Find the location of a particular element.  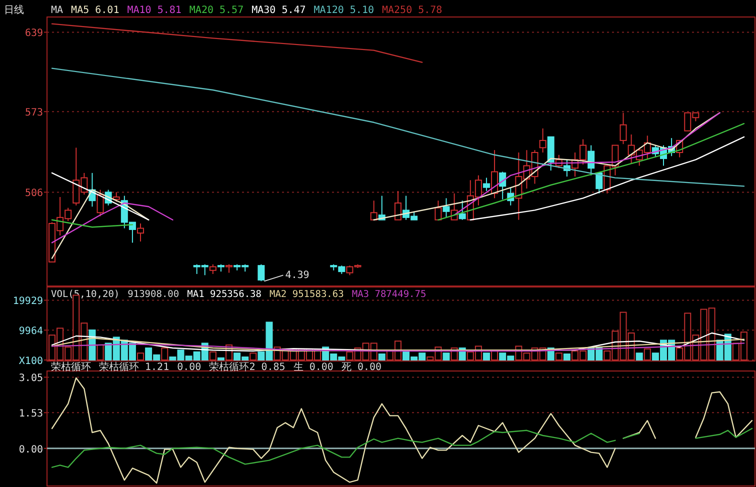

y-tick-label: 639 is located at coordinates (33, 34).